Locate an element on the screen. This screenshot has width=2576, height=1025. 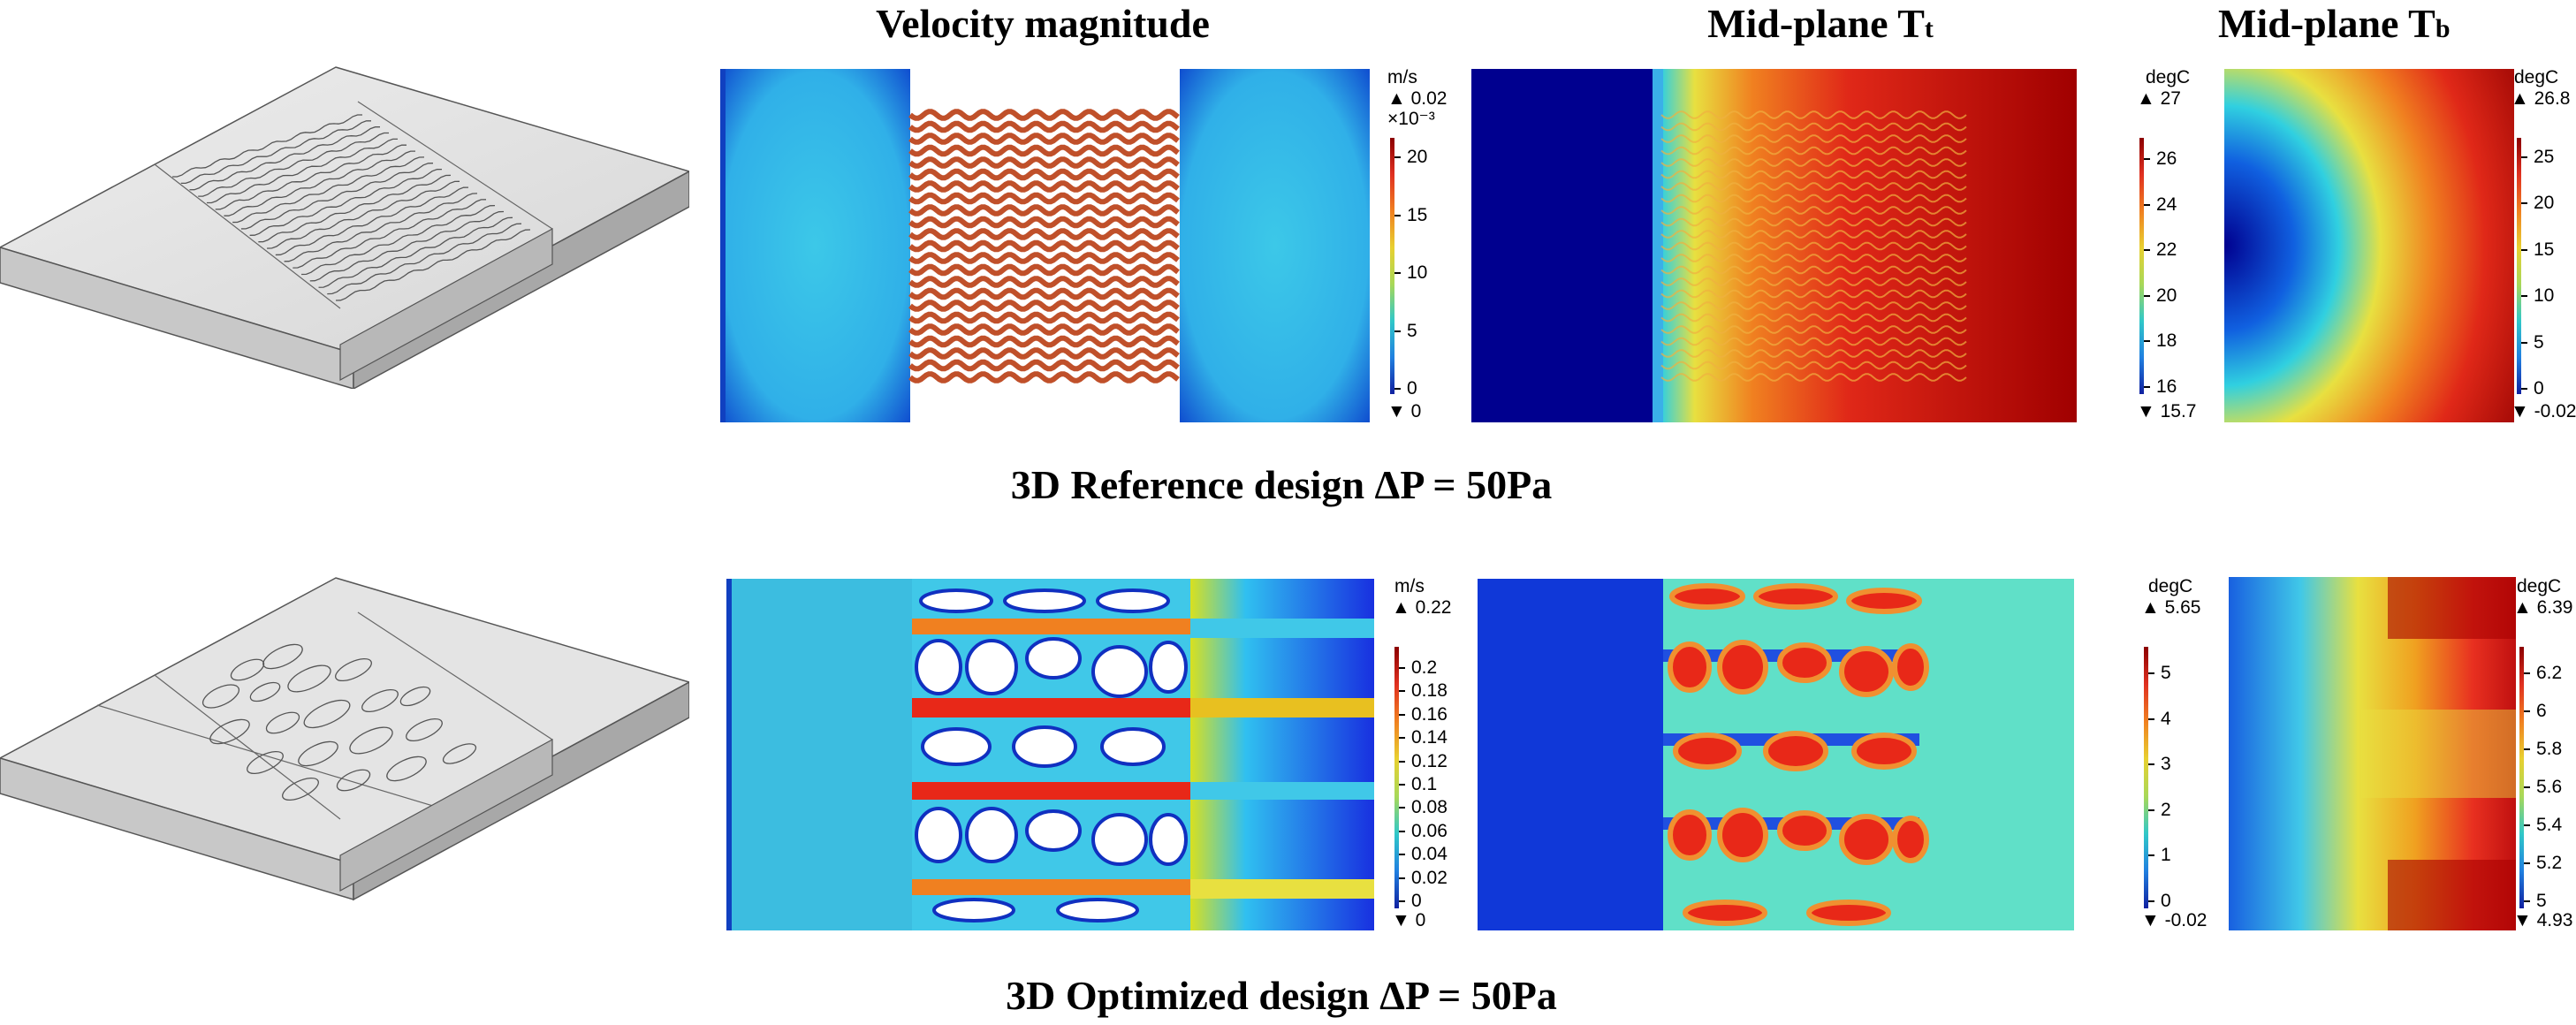
colorbar-tick-label: 24 is located at coordinates (2166, 204).